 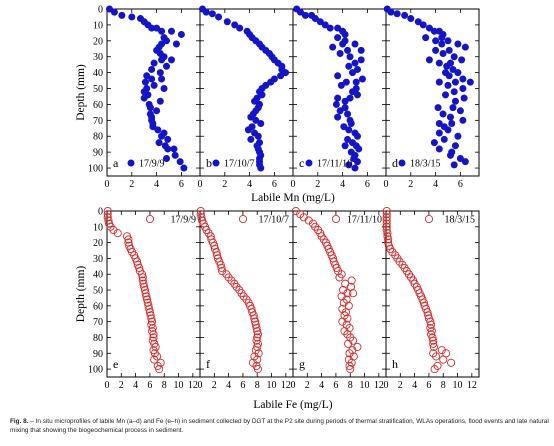 What do you see at coordinates (131, 163) in the screenshot?
I see `legend-marker` at bounding box center [131, 163].